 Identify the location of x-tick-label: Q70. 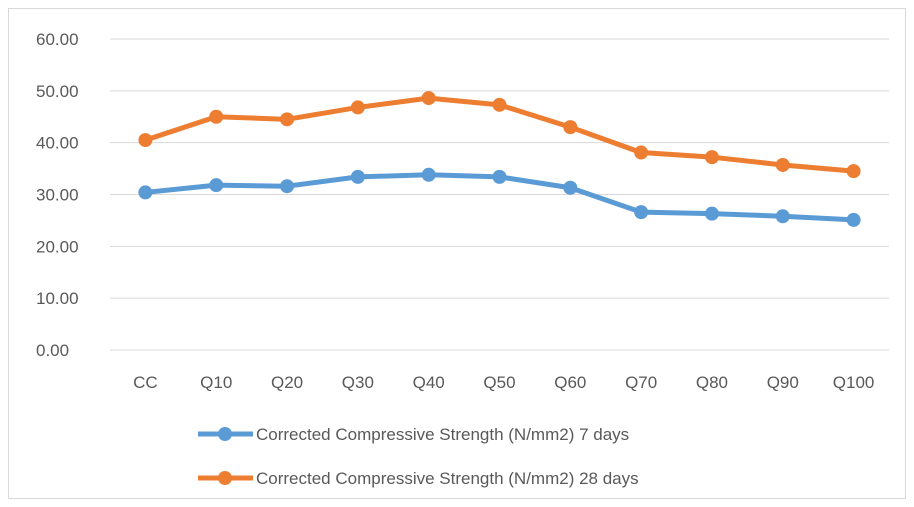
(641, 382).